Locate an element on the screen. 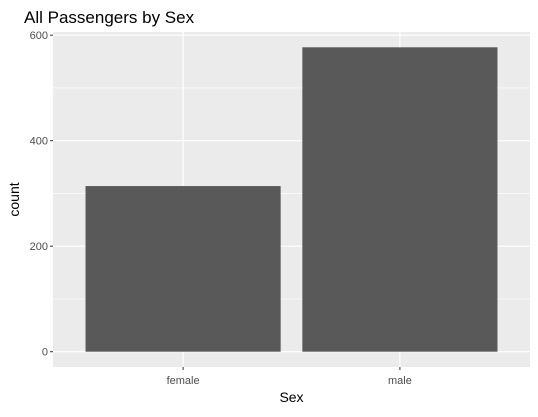 Image resolution: width=538 pixels, height=417 pixels. y-tick-label: 600 is located at coordinates (39, 36).